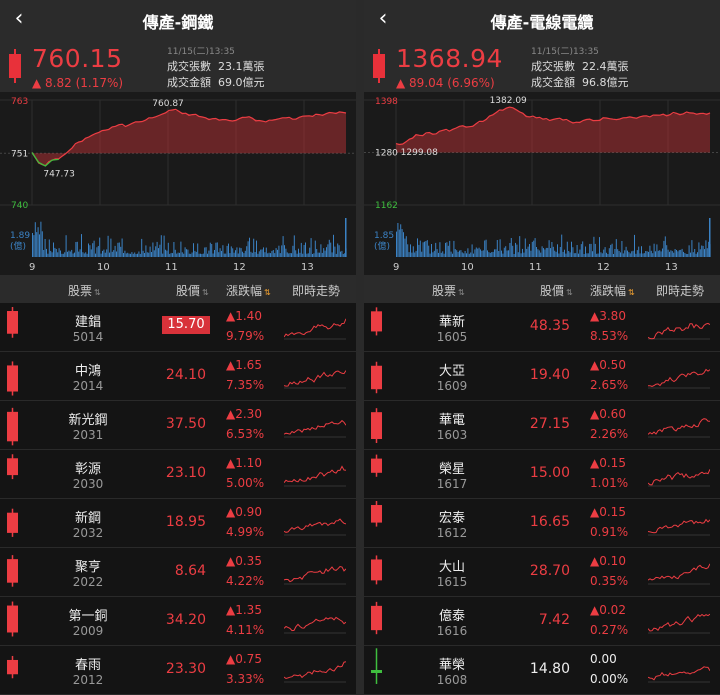 The width and height of the screenshot is (720, 695). I want to click on intraday-chart: 763 751 740 760.87 747.73 1.89 (億) 9 10 11 12 13, so click(178, 183).